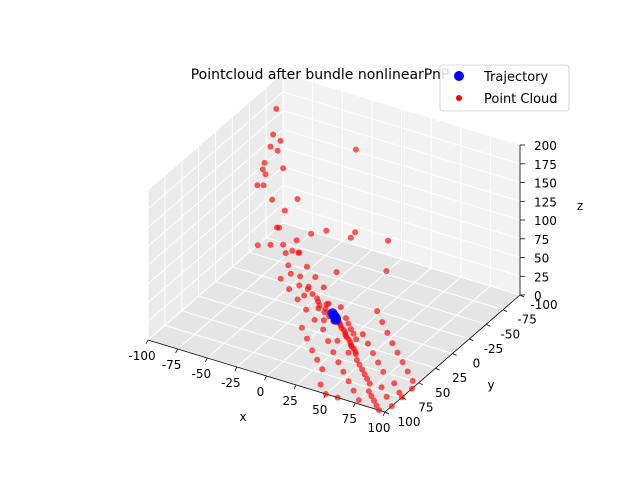 This screenshot has height=480, width=640. Describe the element at coordinates (490, 385) in the screenshot. I see `y-axis-label: y` at that location.